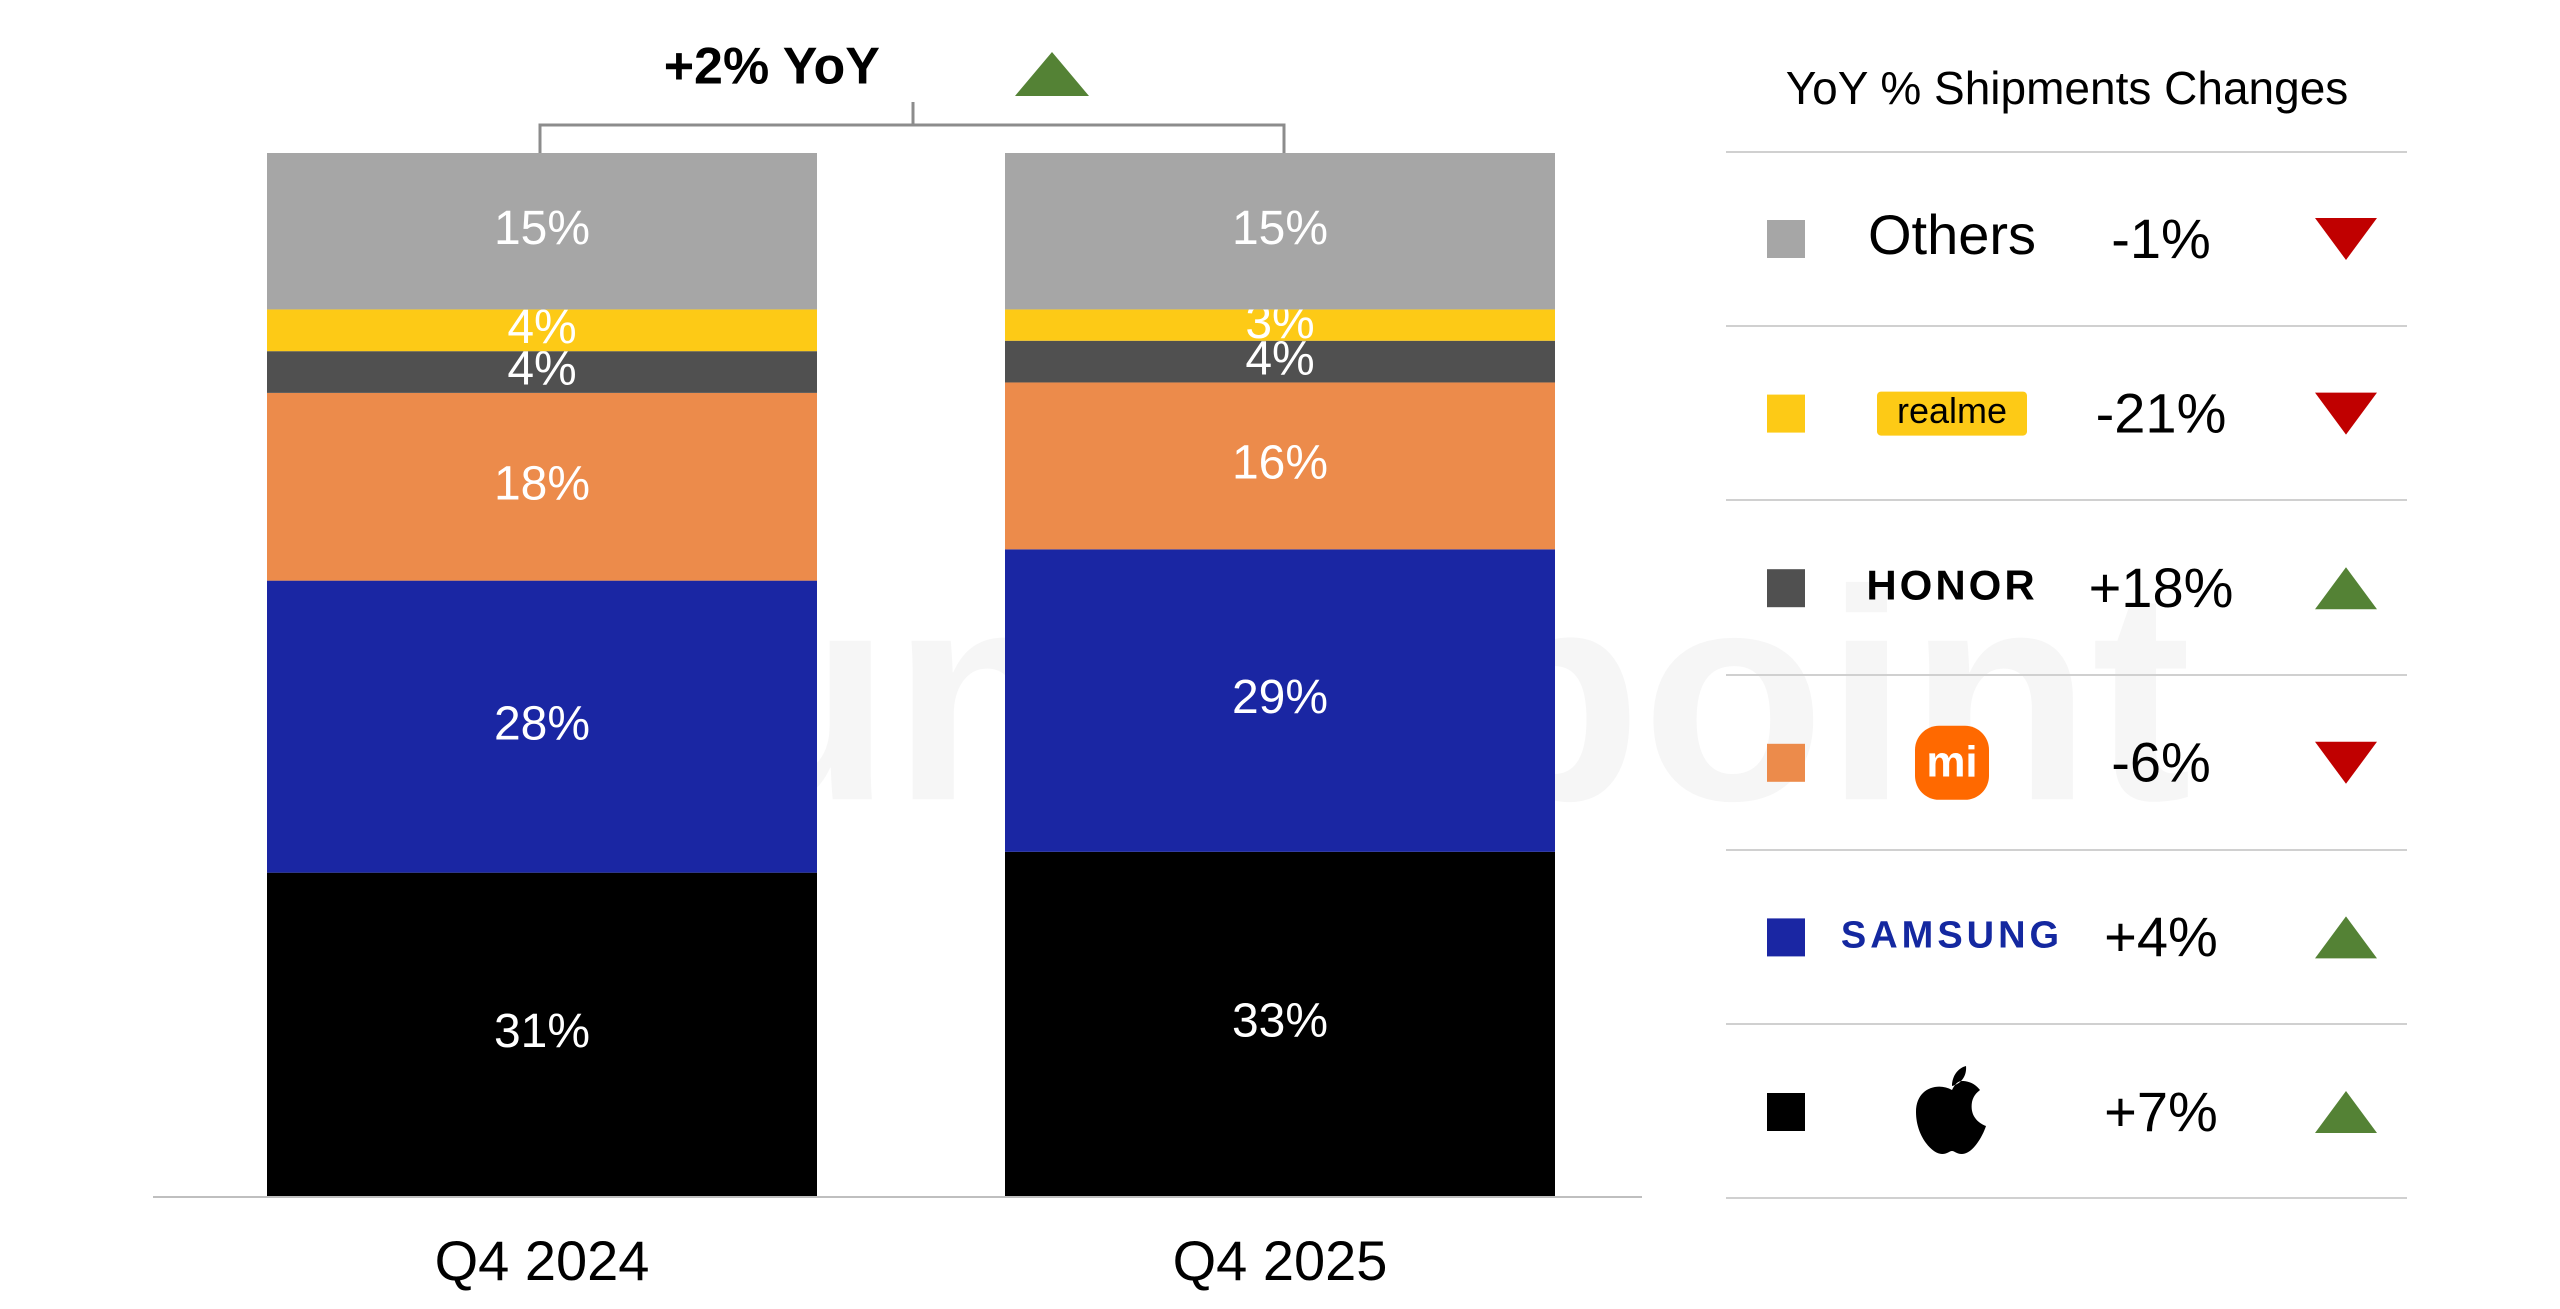  What do you see at coordinates (1952, 935) in the screenshot?
I see `legend-label: SAMSUNG` at bounding box center [1952, 935].